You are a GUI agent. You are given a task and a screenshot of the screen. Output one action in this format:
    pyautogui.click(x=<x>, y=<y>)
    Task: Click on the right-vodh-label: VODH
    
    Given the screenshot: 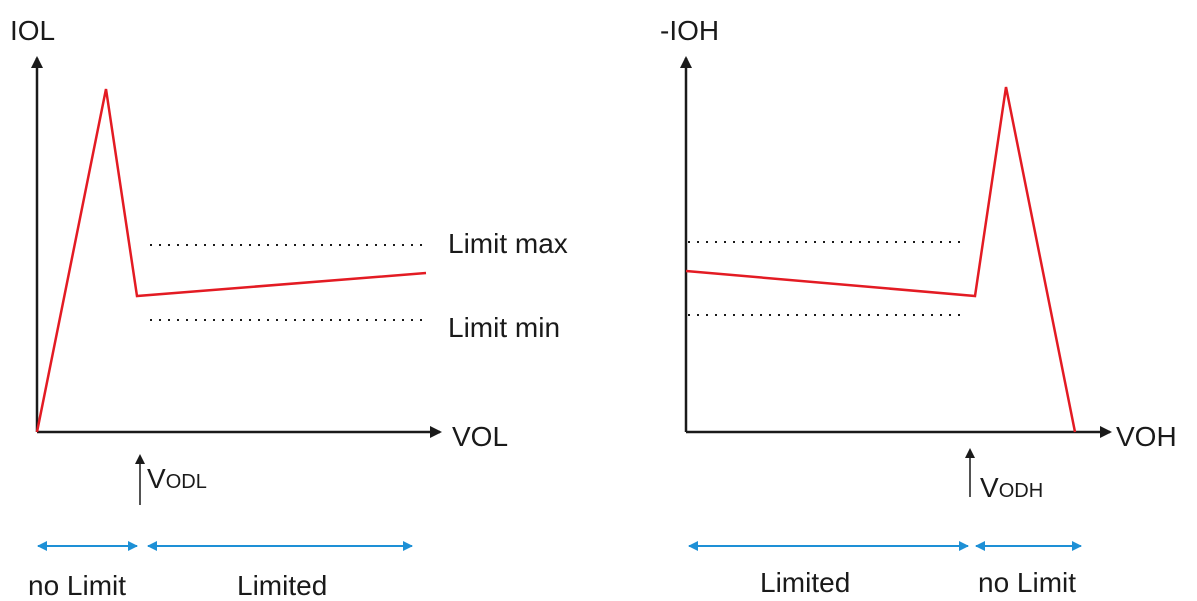 What is the action you would take?
    pyautogui.click(x=1011, y=487)
    